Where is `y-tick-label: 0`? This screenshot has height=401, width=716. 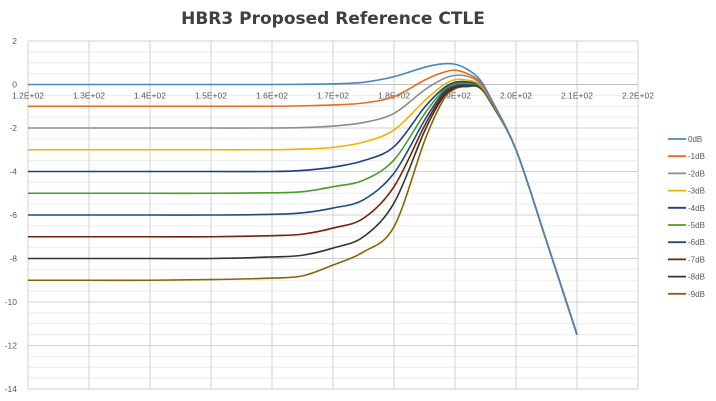 y-tick-label: 0 is located at coordinates (14, 85).